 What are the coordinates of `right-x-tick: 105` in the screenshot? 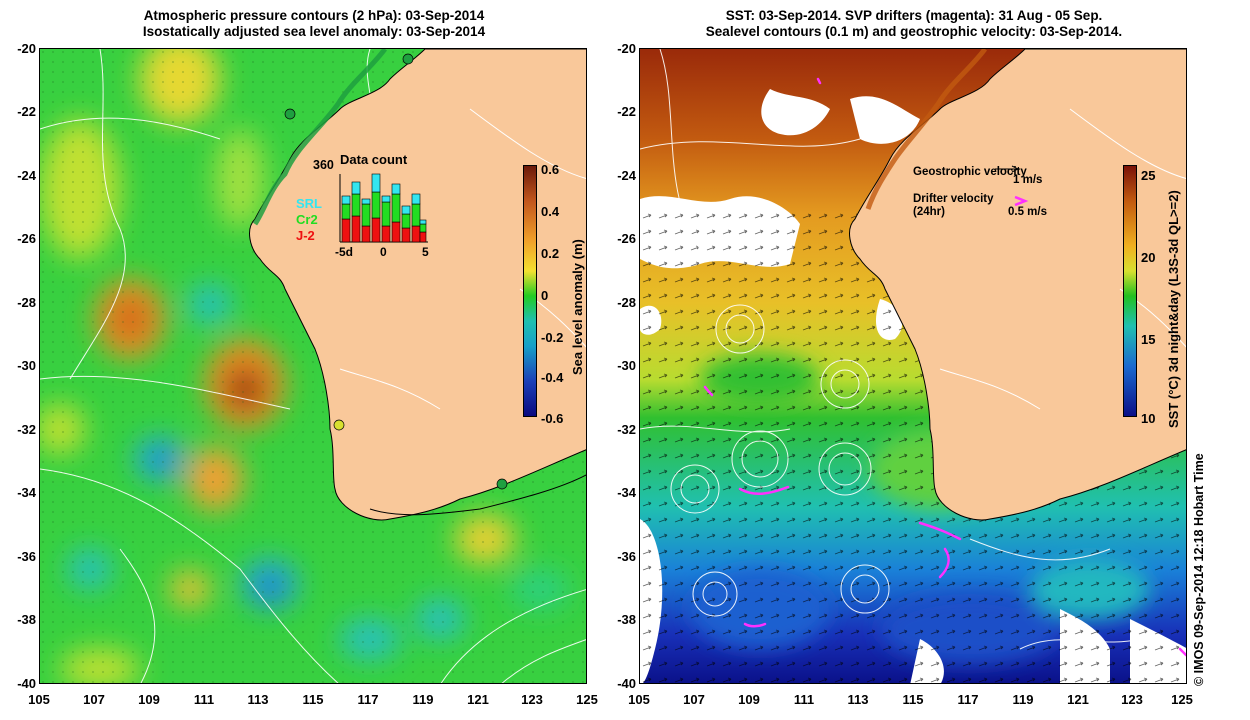 It's located at (639, 699).